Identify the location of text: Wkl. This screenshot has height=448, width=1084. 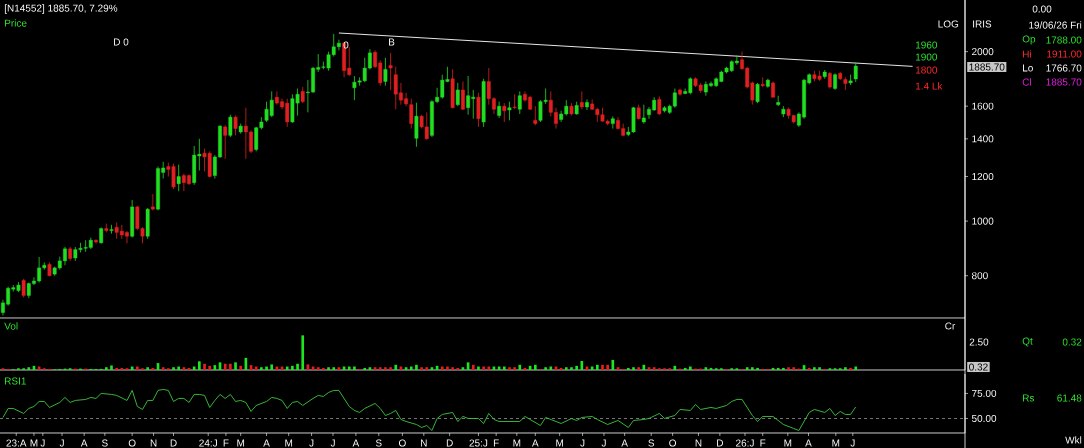
(1073, 440).